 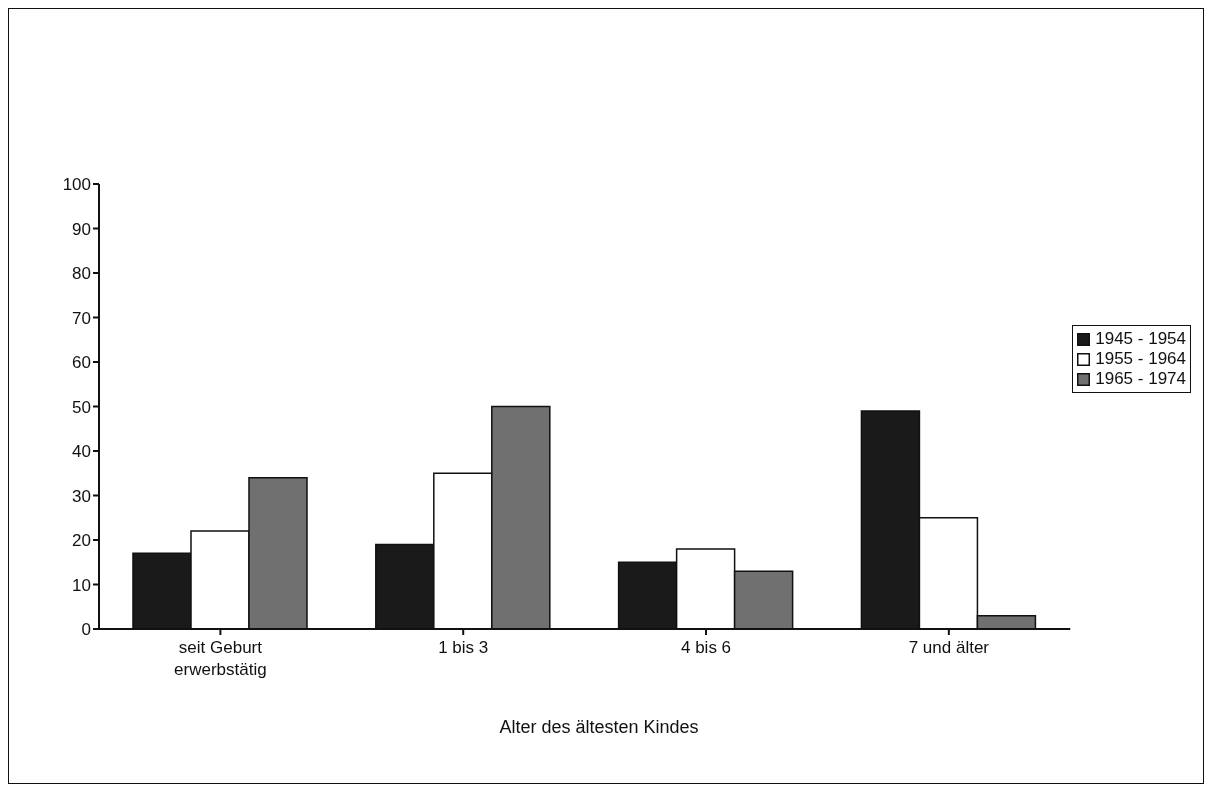 What do you see at coordinates (81, 585) in the screenshot?
I see `y-tick-label: 10` at bounding box center [81, 585].